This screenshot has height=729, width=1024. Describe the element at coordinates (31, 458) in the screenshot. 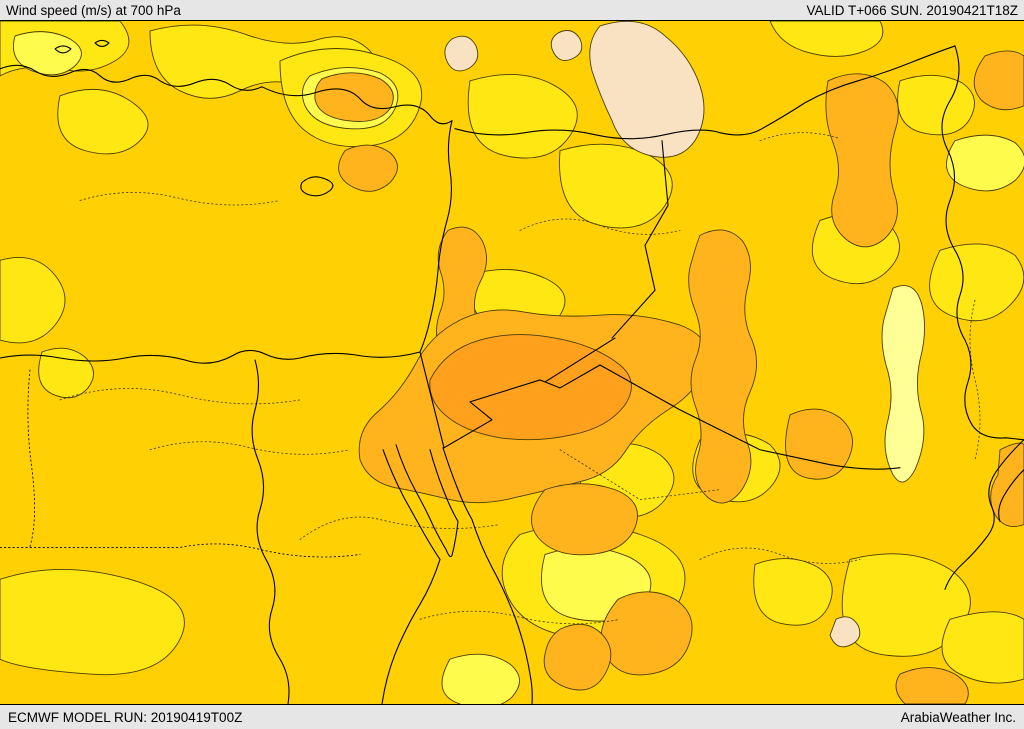

I see `dotted-border` at that location.